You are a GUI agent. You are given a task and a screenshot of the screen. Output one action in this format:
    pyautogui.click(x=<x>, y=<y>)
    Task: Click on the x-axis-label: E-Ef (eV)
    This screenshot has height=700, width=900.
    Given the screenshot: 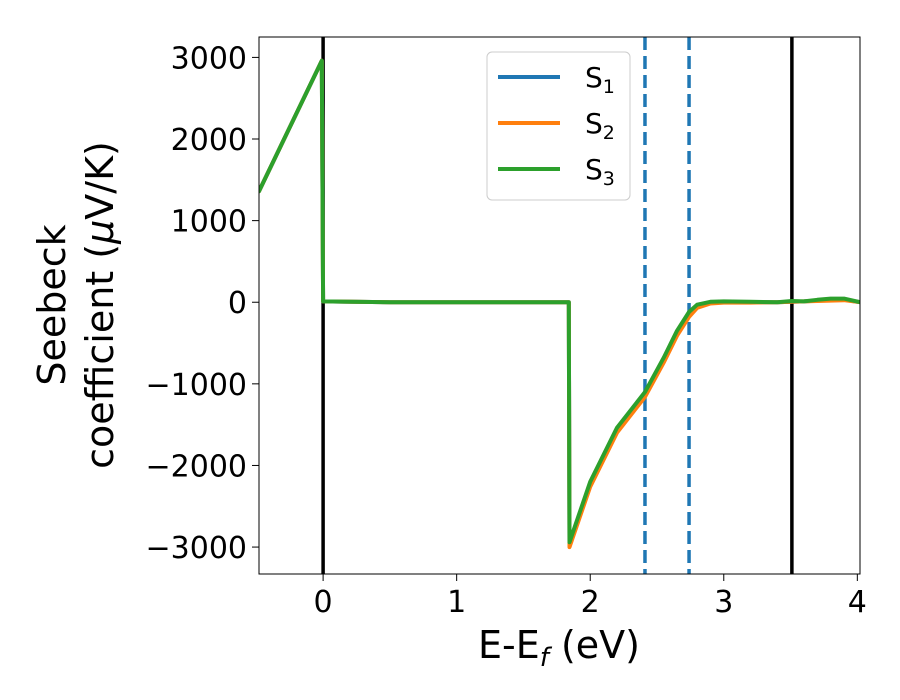 What is the action you would take?
    pyautogui.click(x=559, y=648)
    